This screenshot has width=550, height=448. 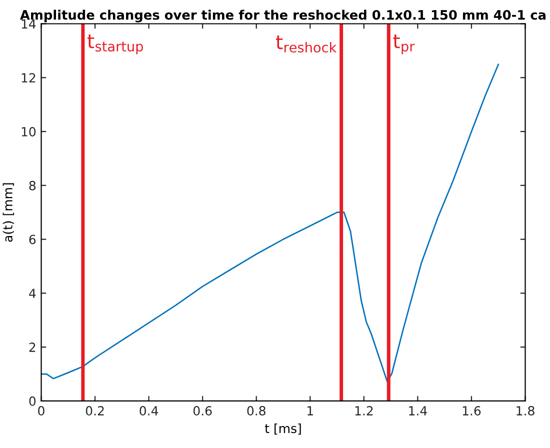 I want to click on x-tick-label: 1.2, so click(x=364, y=411).